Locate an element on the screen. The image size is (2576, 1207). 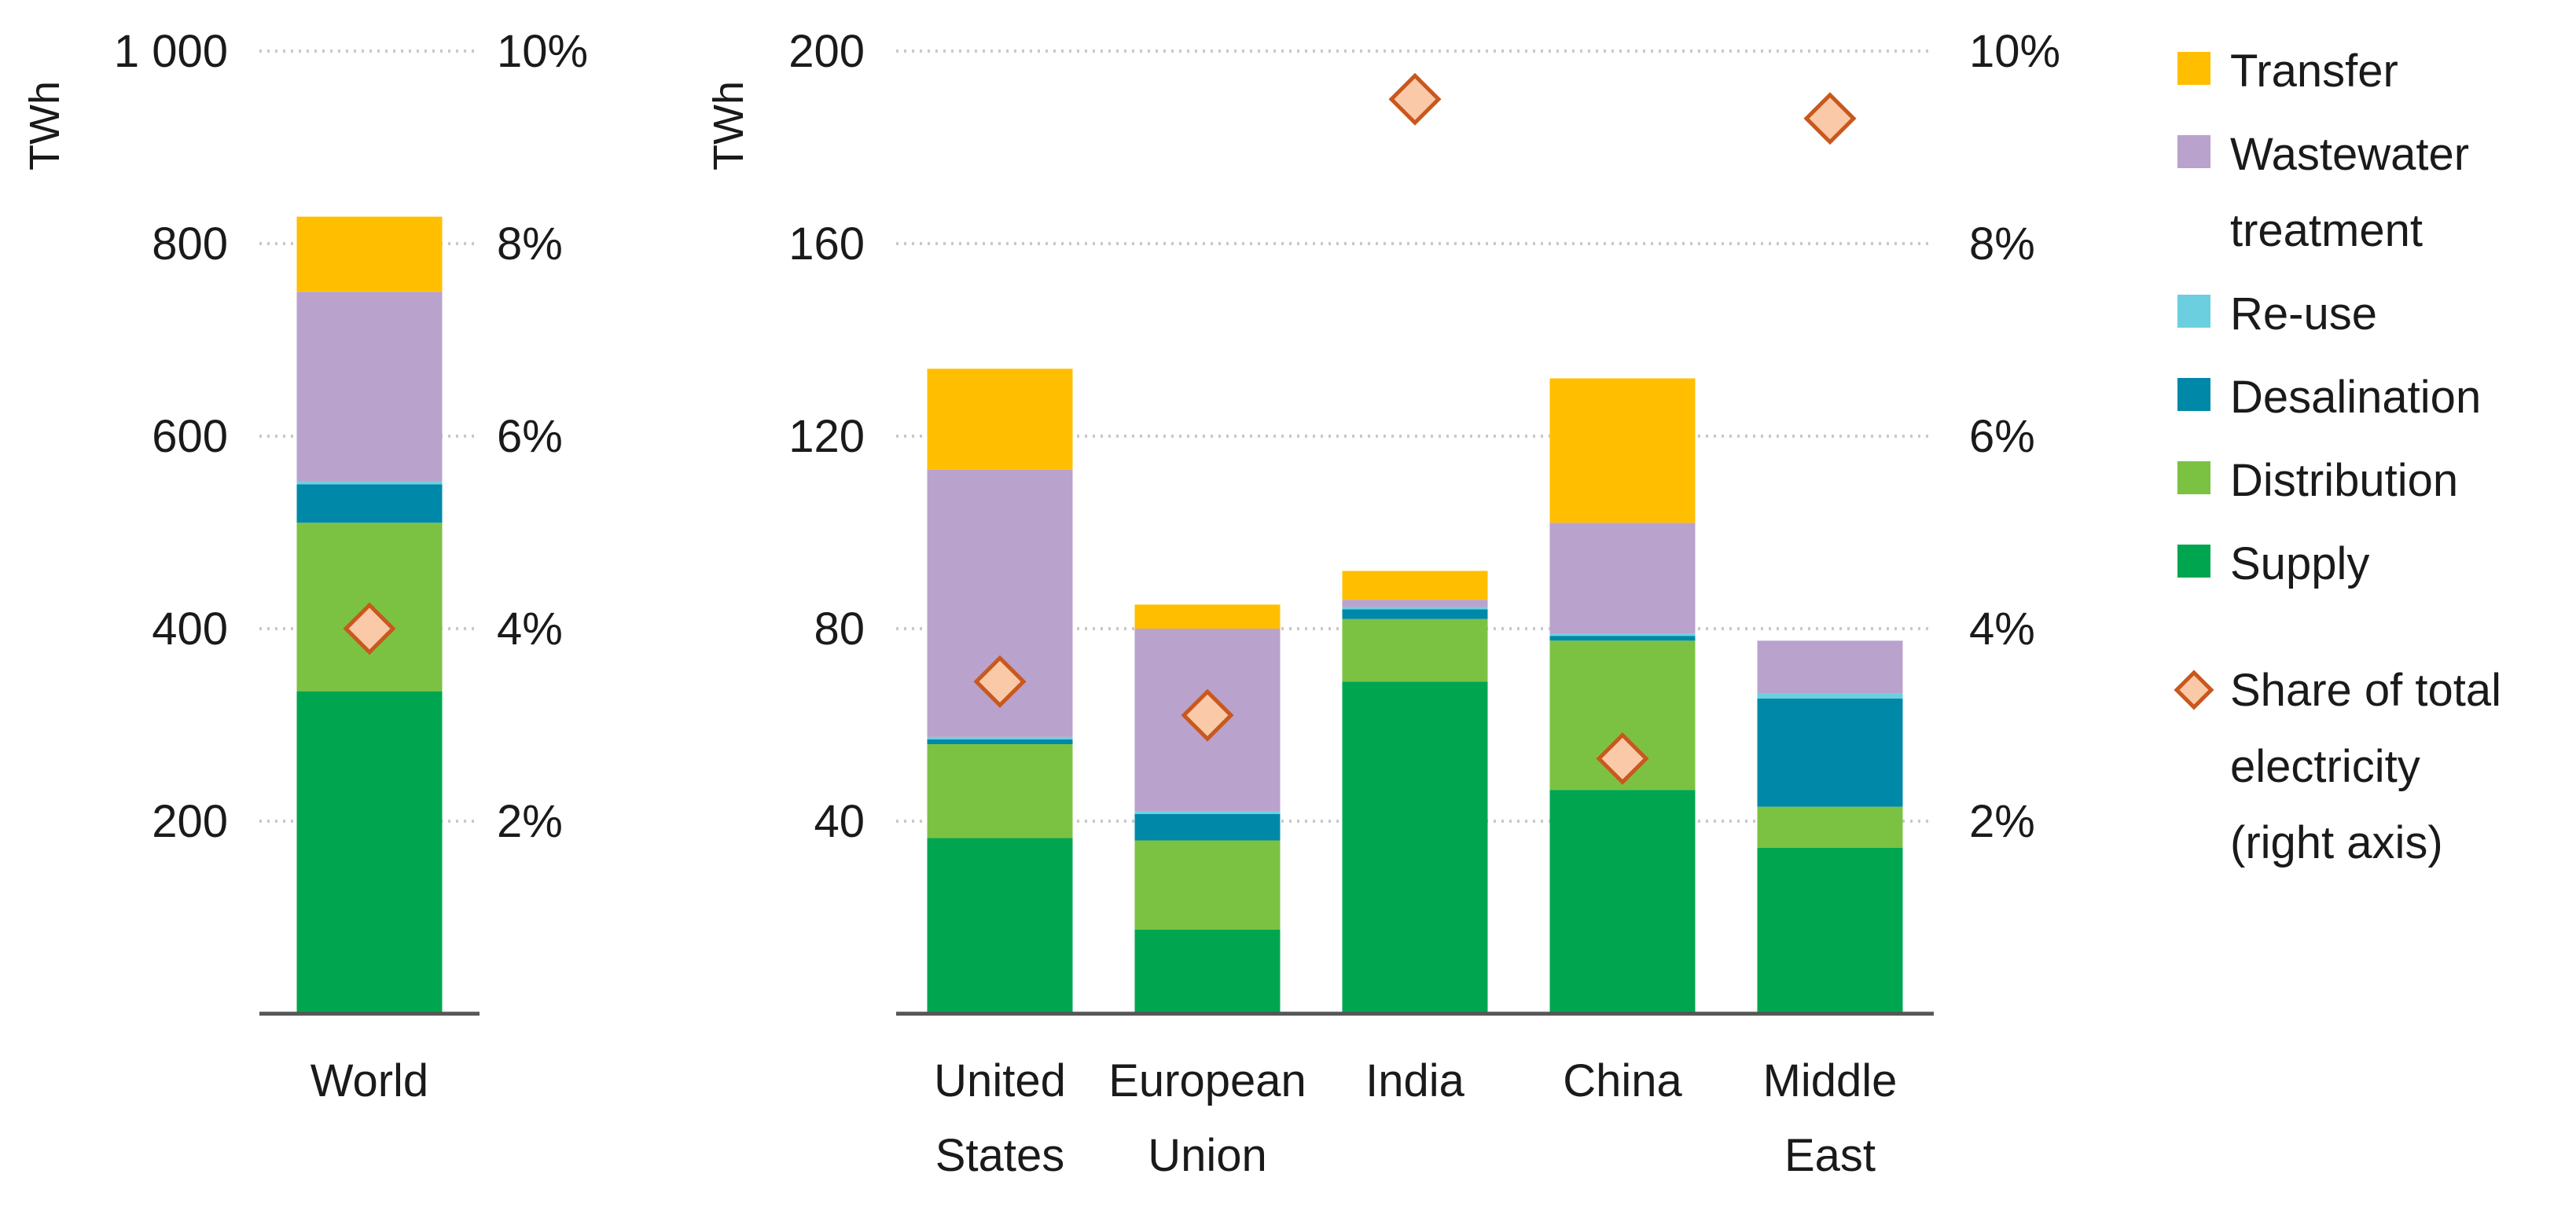
region-y-tick-label: 160 is located at coordinates (827, 244).